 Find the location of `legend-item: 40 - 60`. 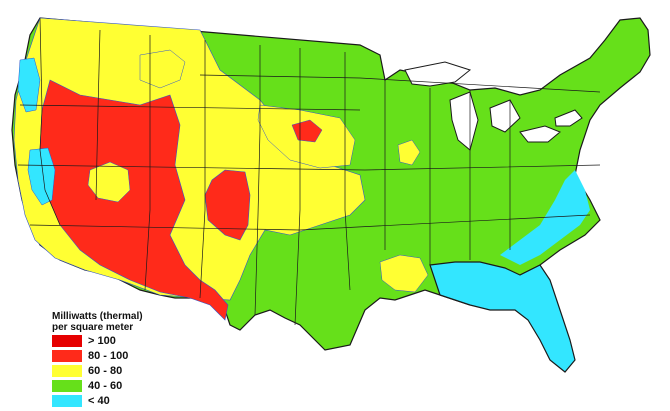

legend-item: 40 - 60 is located at coordinates (132, 386).